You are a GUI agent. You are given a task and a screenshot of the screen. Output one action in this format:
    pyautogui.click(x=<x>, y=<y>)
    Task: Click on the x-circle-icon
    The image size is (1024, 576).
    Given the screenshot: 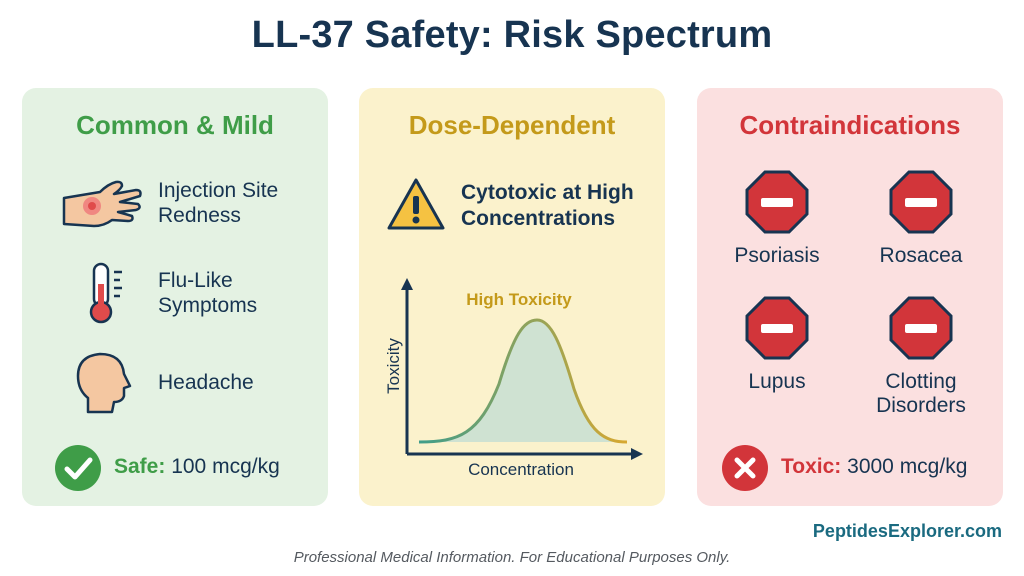 What is the action you would take?
    pyautogui.click(x=745, y=468)
    